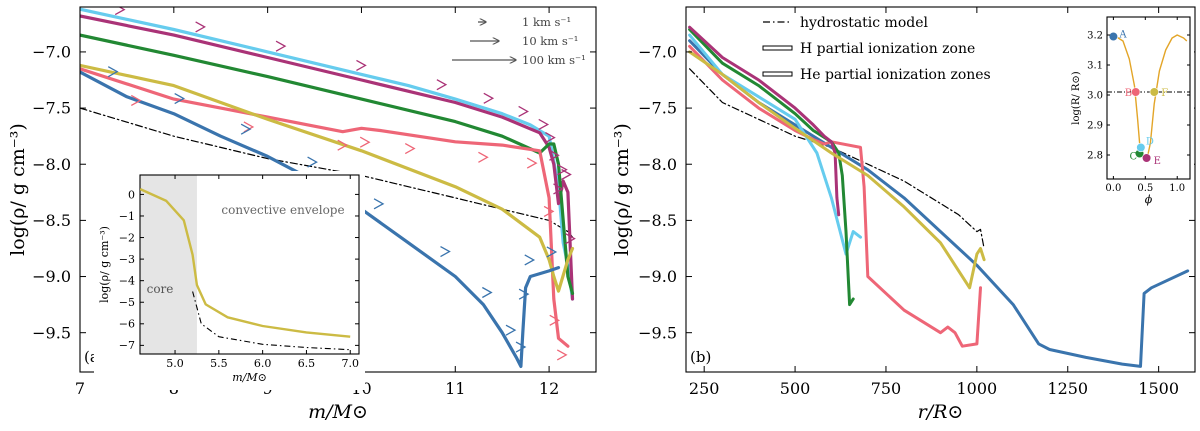  I want to click on inset-a-ytick-label: −7, so click(127, 345).